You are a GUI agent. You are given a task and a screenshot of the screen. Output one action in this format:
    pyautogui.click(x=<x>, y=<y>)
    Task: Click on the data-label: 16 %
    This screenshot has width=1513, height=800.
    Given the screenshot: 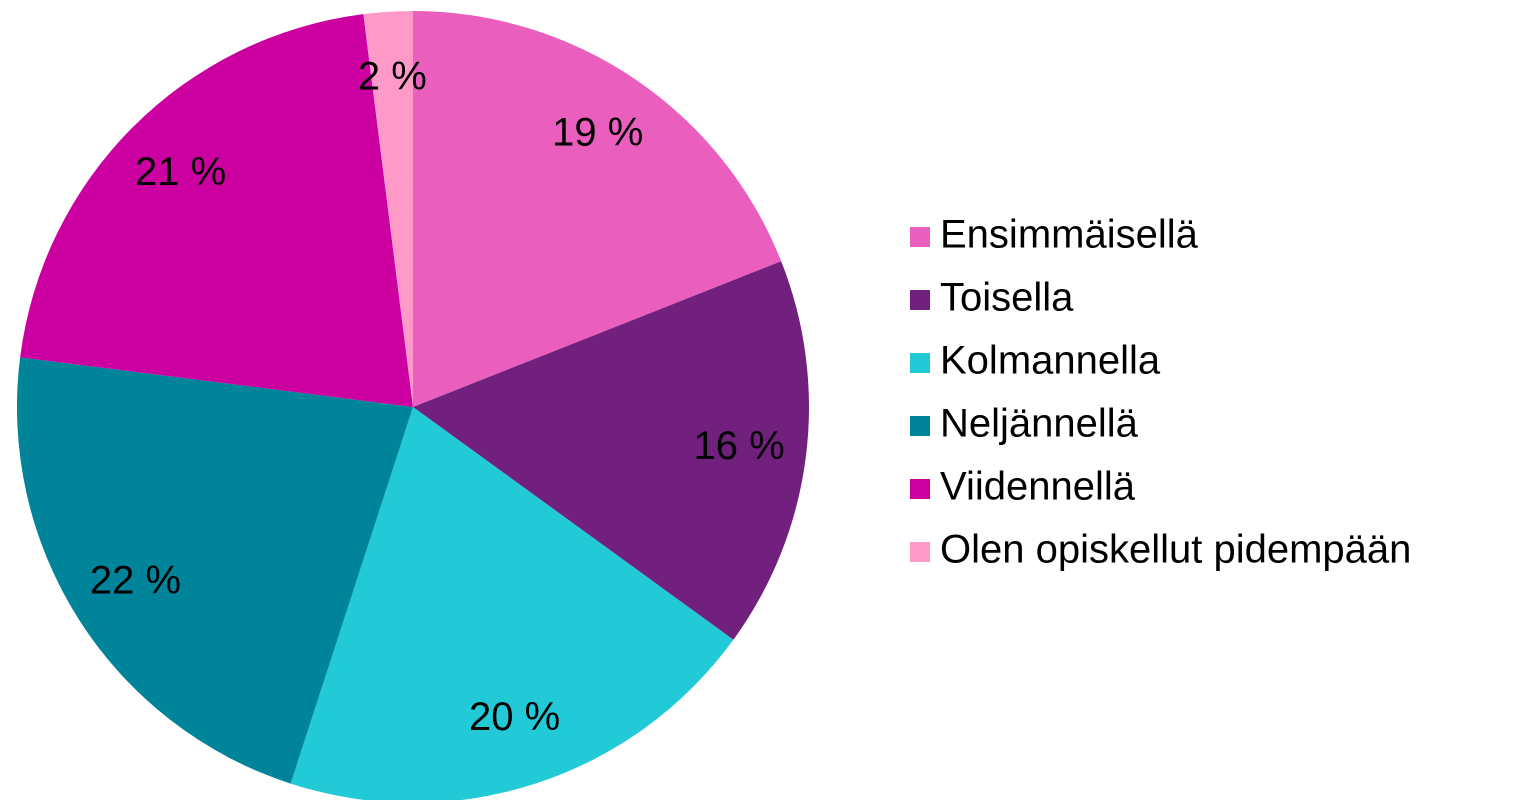 What is the action you would take?
    pyautogui.click(x=739, y=446)
    